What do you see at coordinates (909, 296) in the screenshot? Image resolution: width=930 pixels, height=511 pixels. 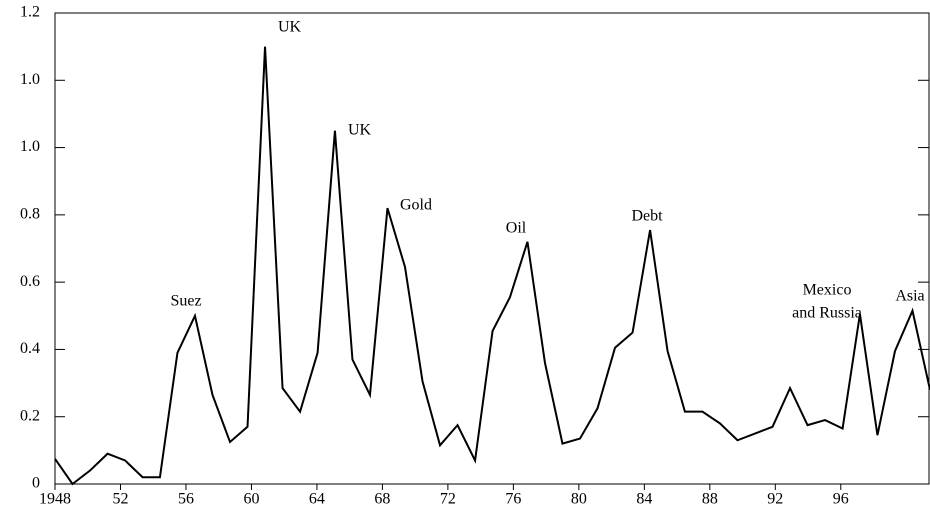 I see `annotation: Asia` at bounding box center [909, 296].